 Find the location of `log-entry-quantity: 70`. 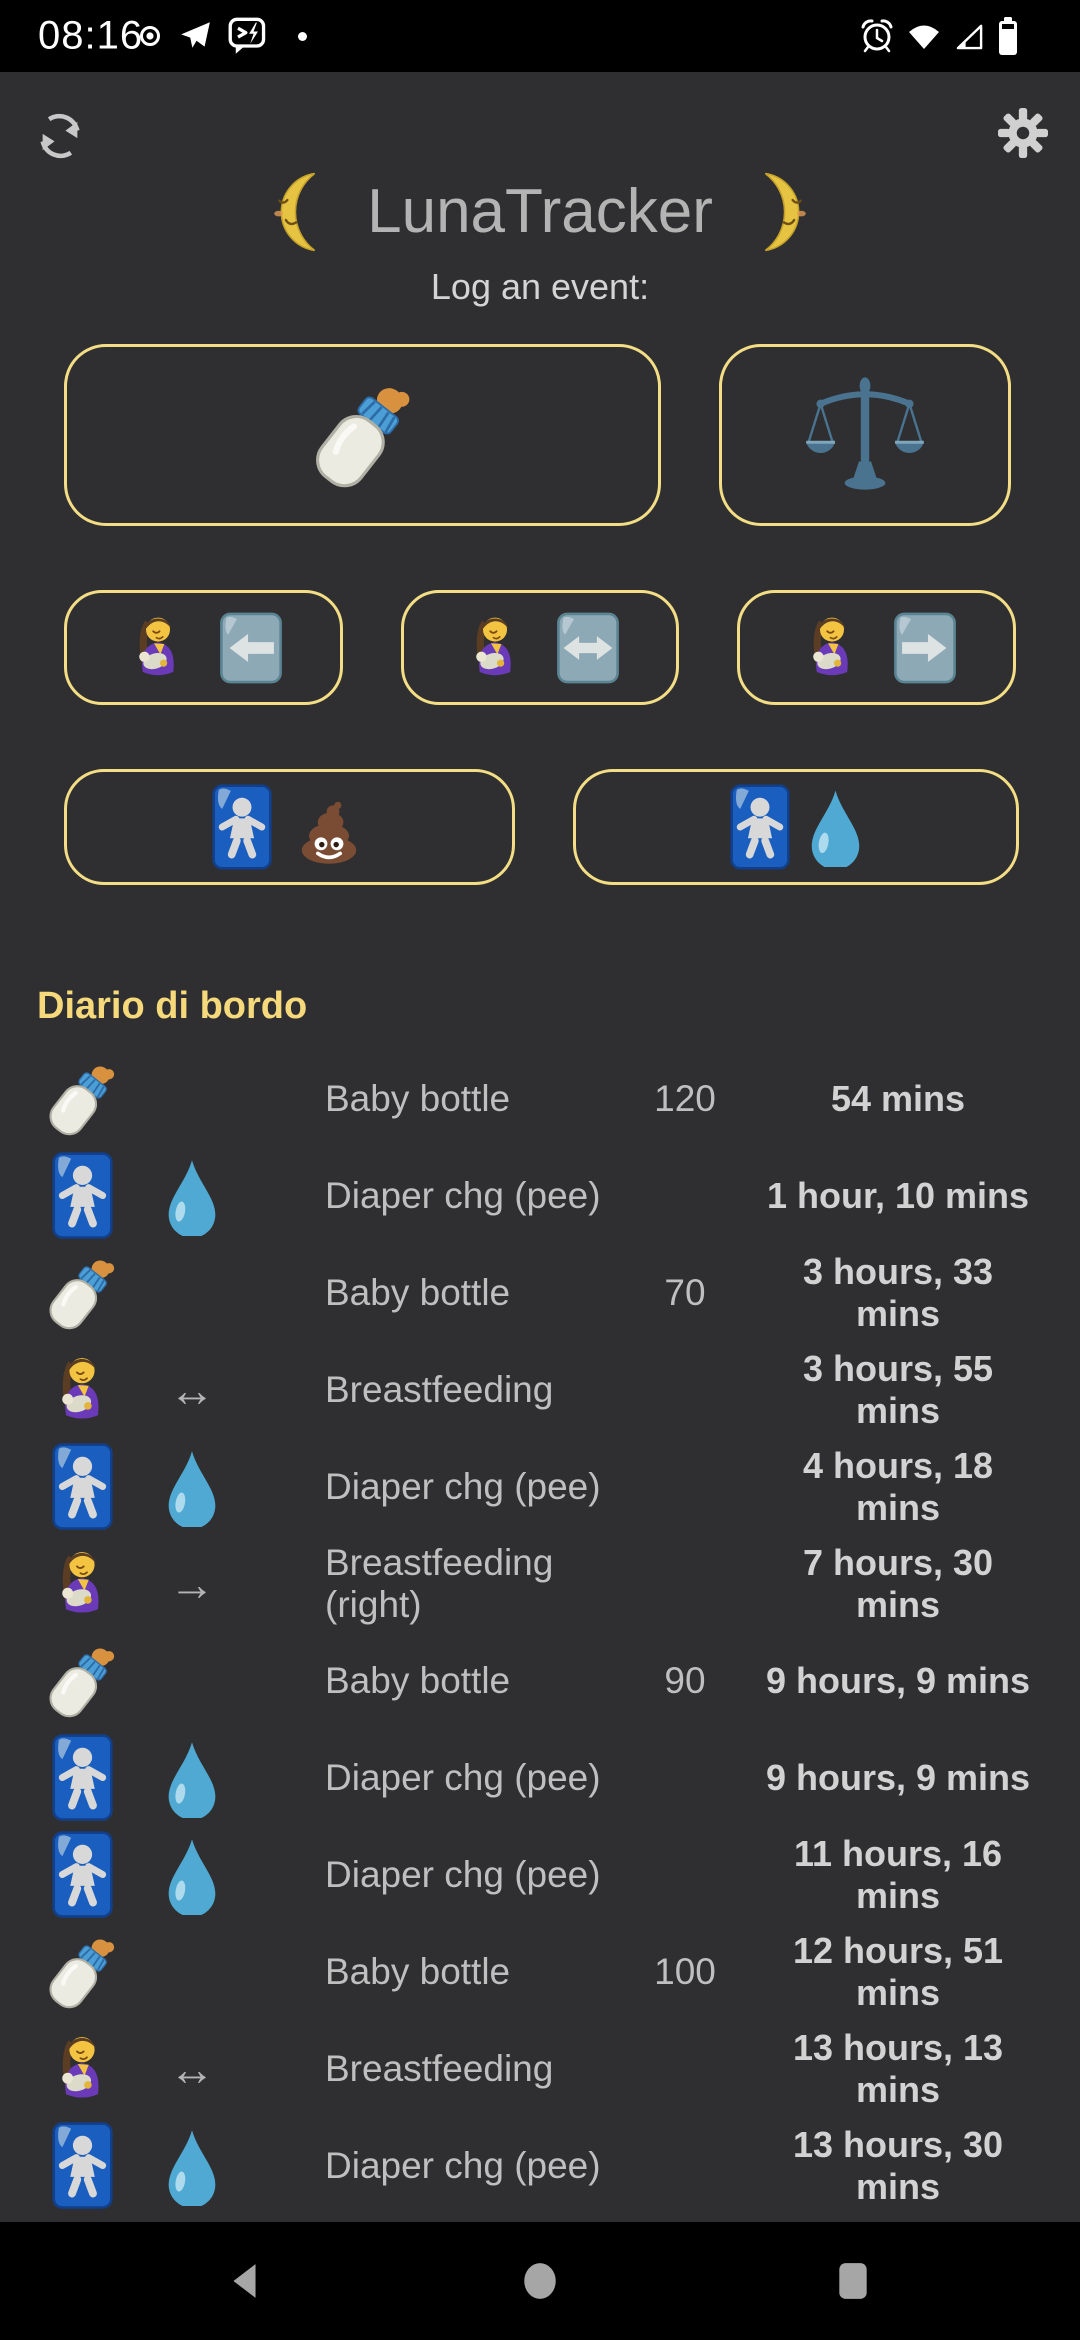

log-entry-quantity: 70 is located at coordinates (685, 1292).